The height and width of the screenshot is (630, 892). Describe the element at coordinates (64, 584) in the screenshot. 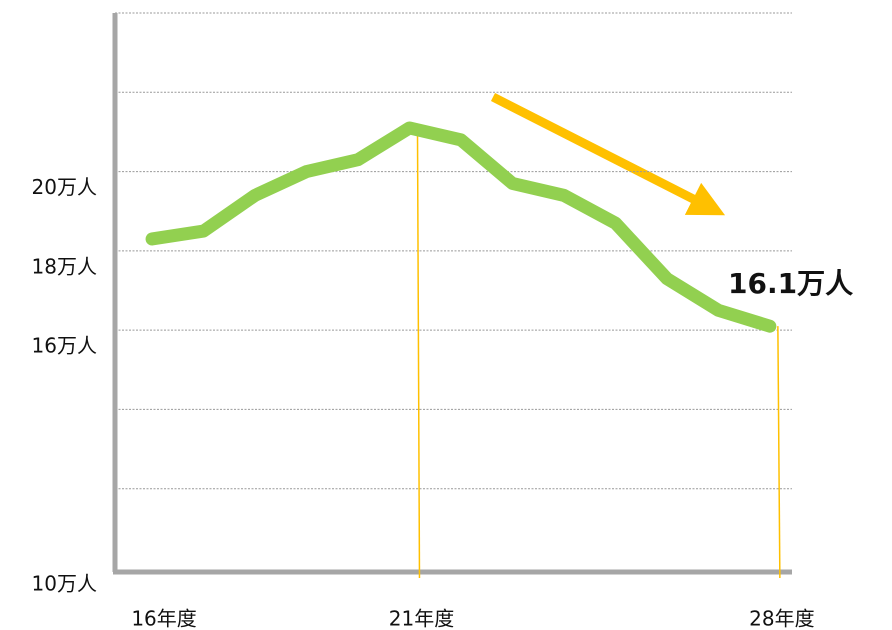

I see `y-tick-label: 10万人` at that location.